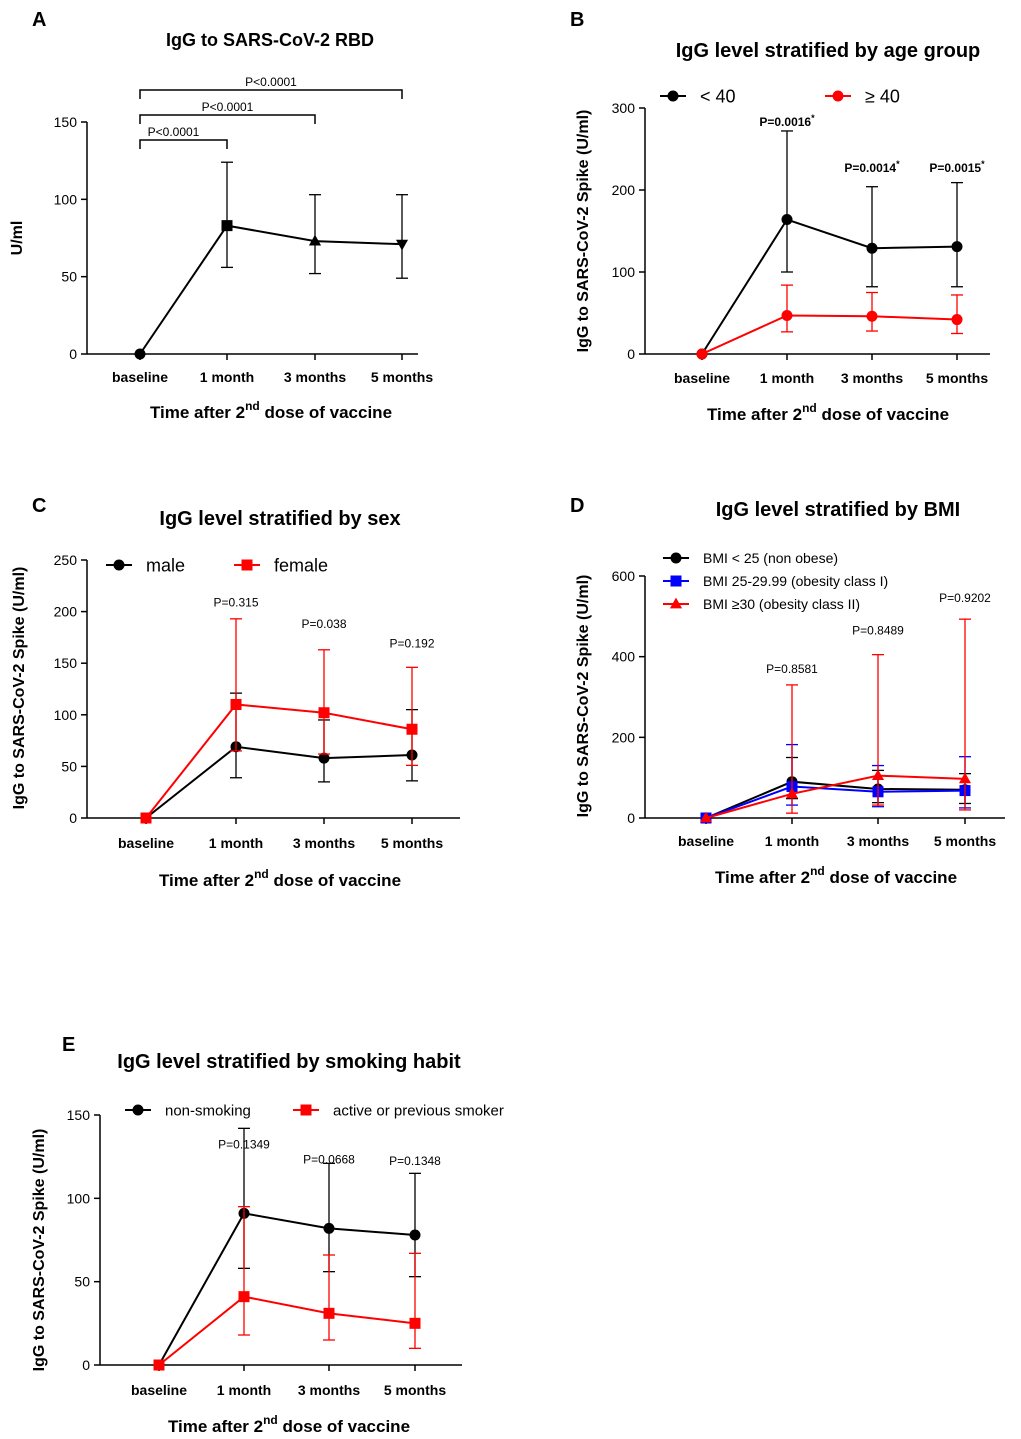 Image resolution: width=1021 pixels, height=1439 pixels. I want to click on bracket-line, so click(271, 94).